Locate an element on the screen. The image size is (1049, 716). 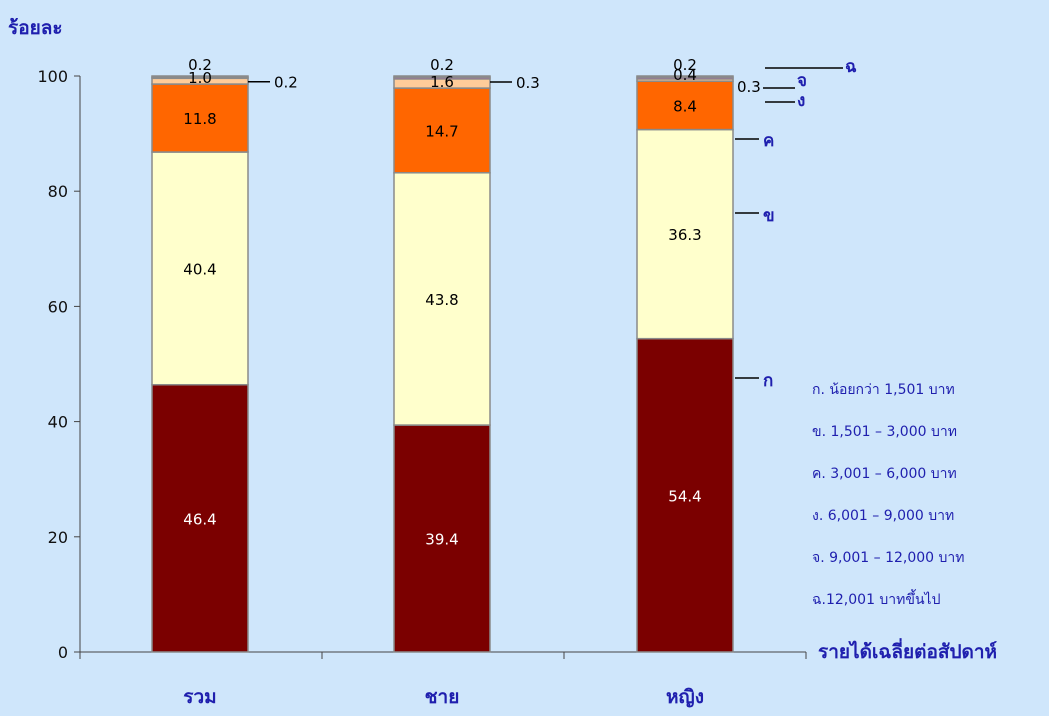
legend-item: ก. น้อยกว่า 1,501 บาท is located at coordinates (883, 390).